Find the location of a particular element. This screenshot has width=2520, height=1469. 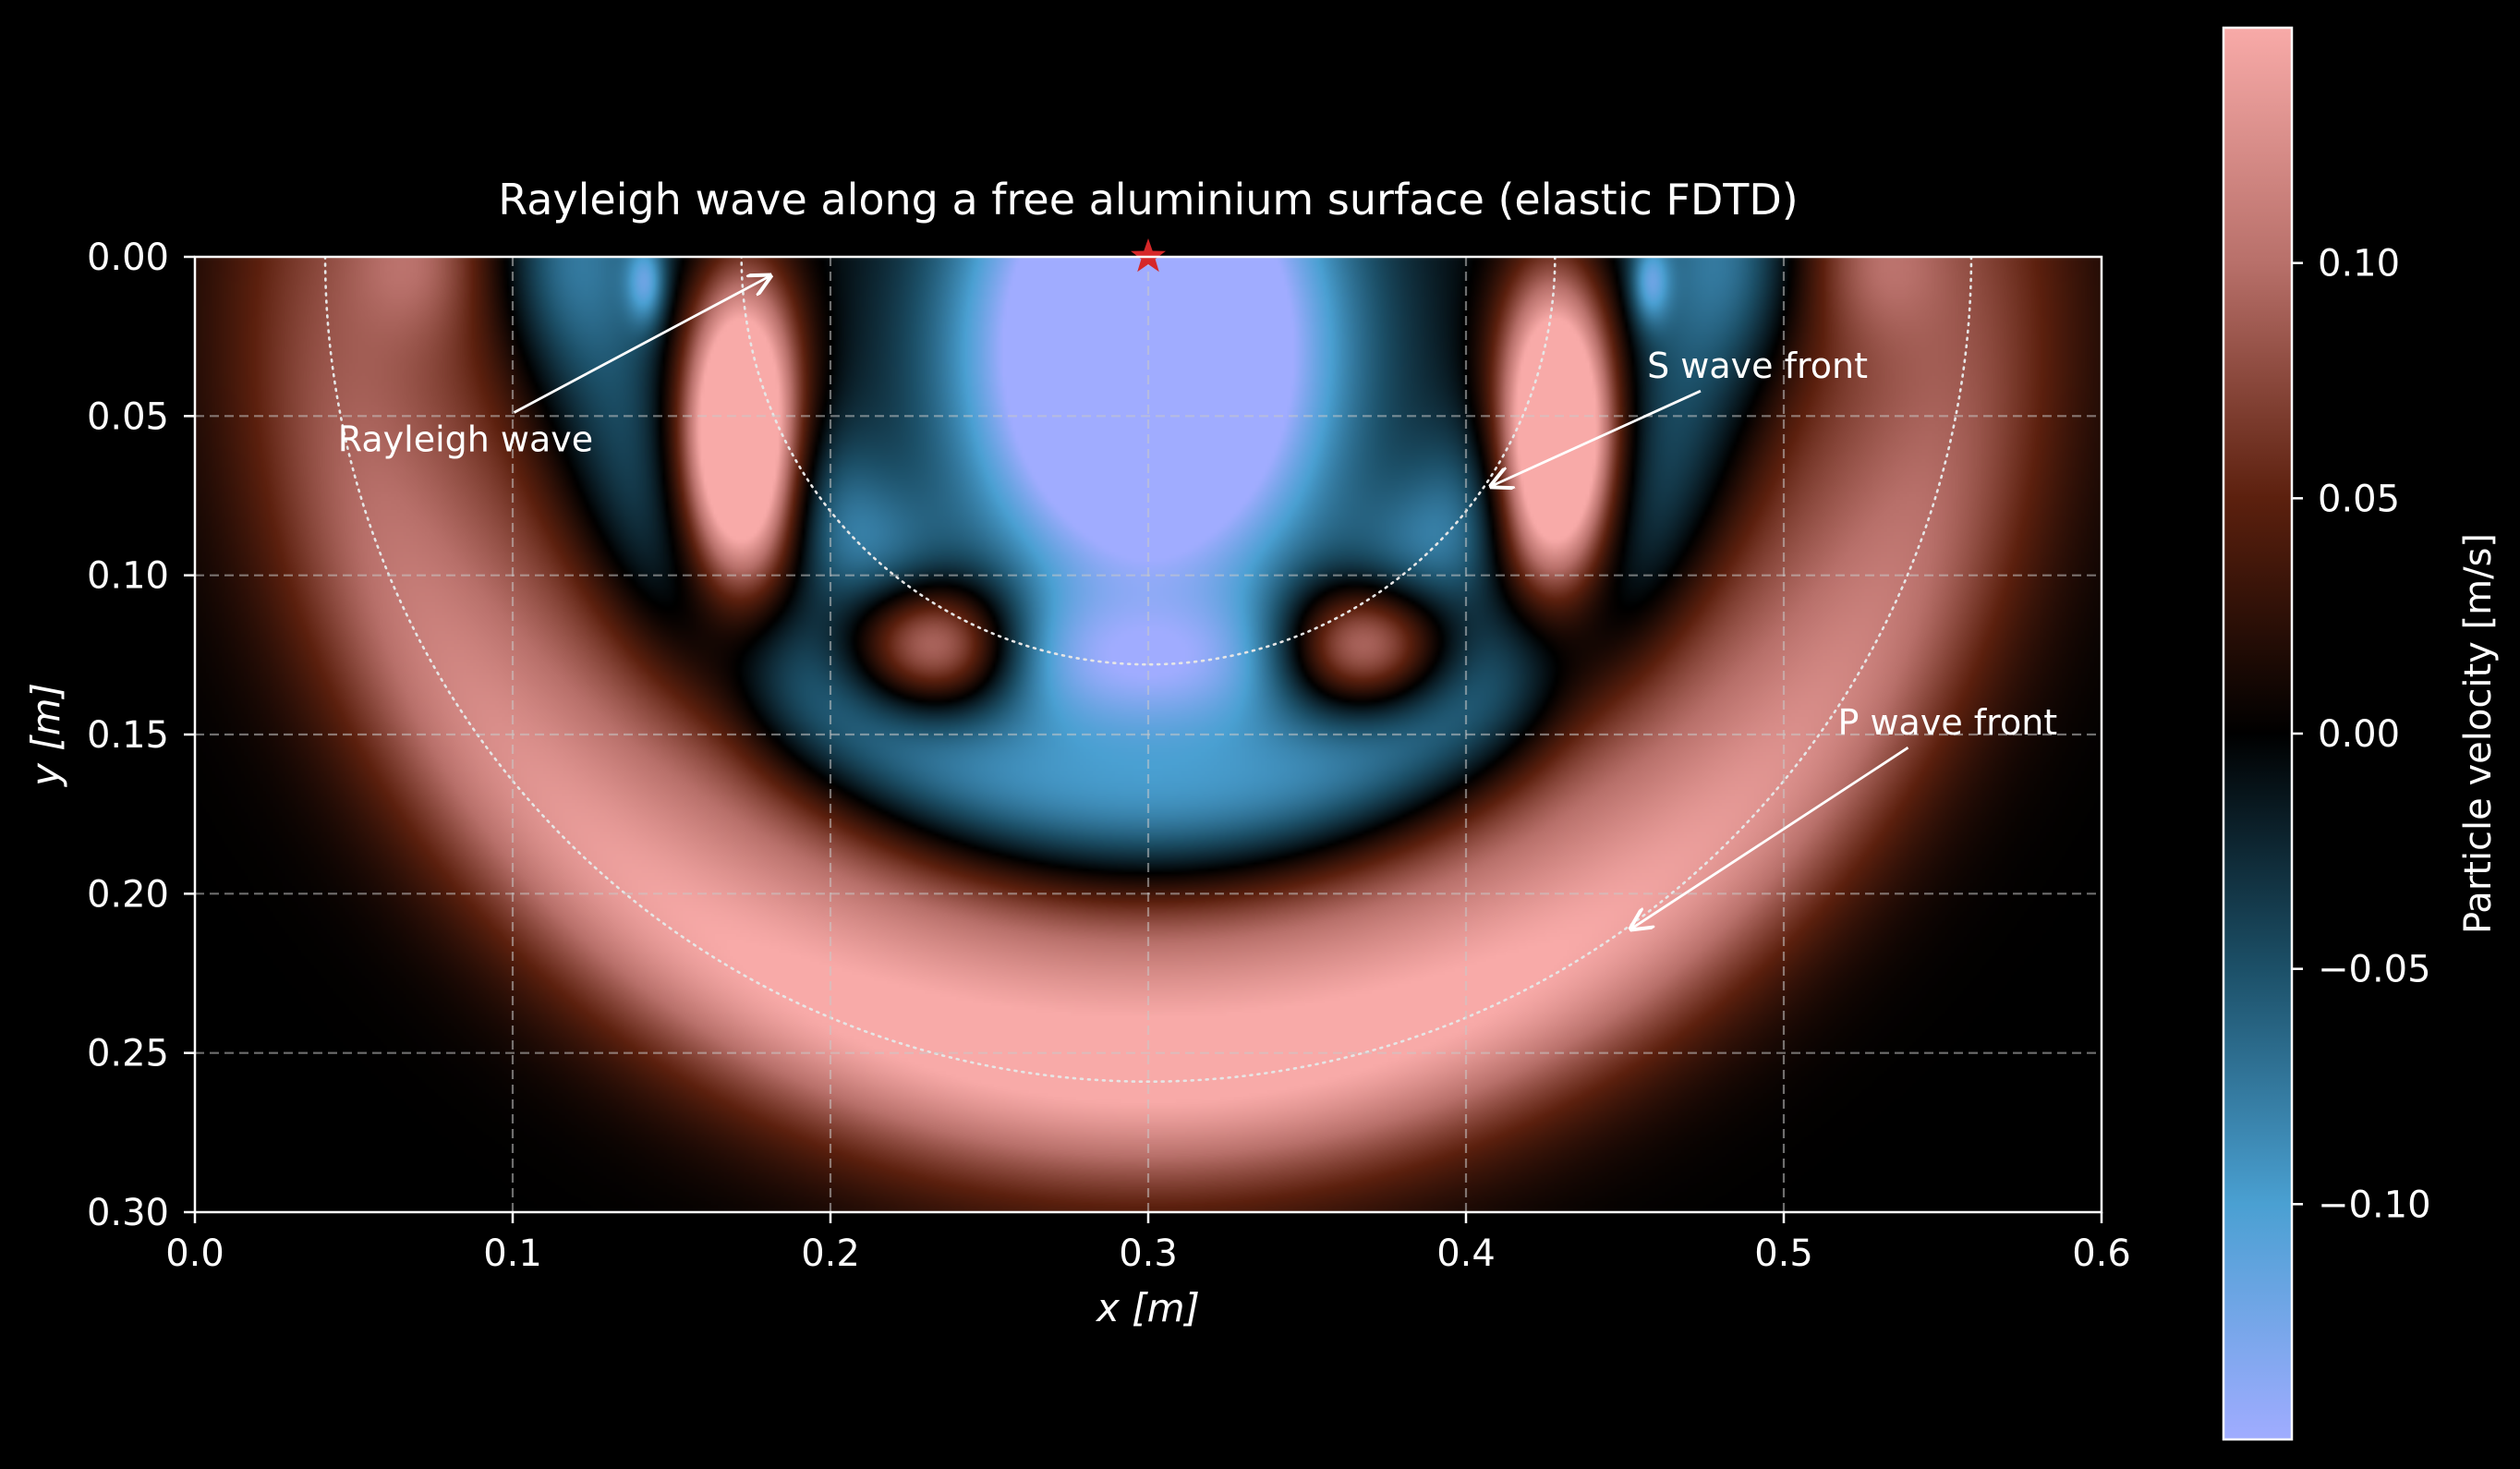

colorbar-ticks: 0.10 0.05 0.00 −0.05 −0.10 is located at coordinates (2361, 734).